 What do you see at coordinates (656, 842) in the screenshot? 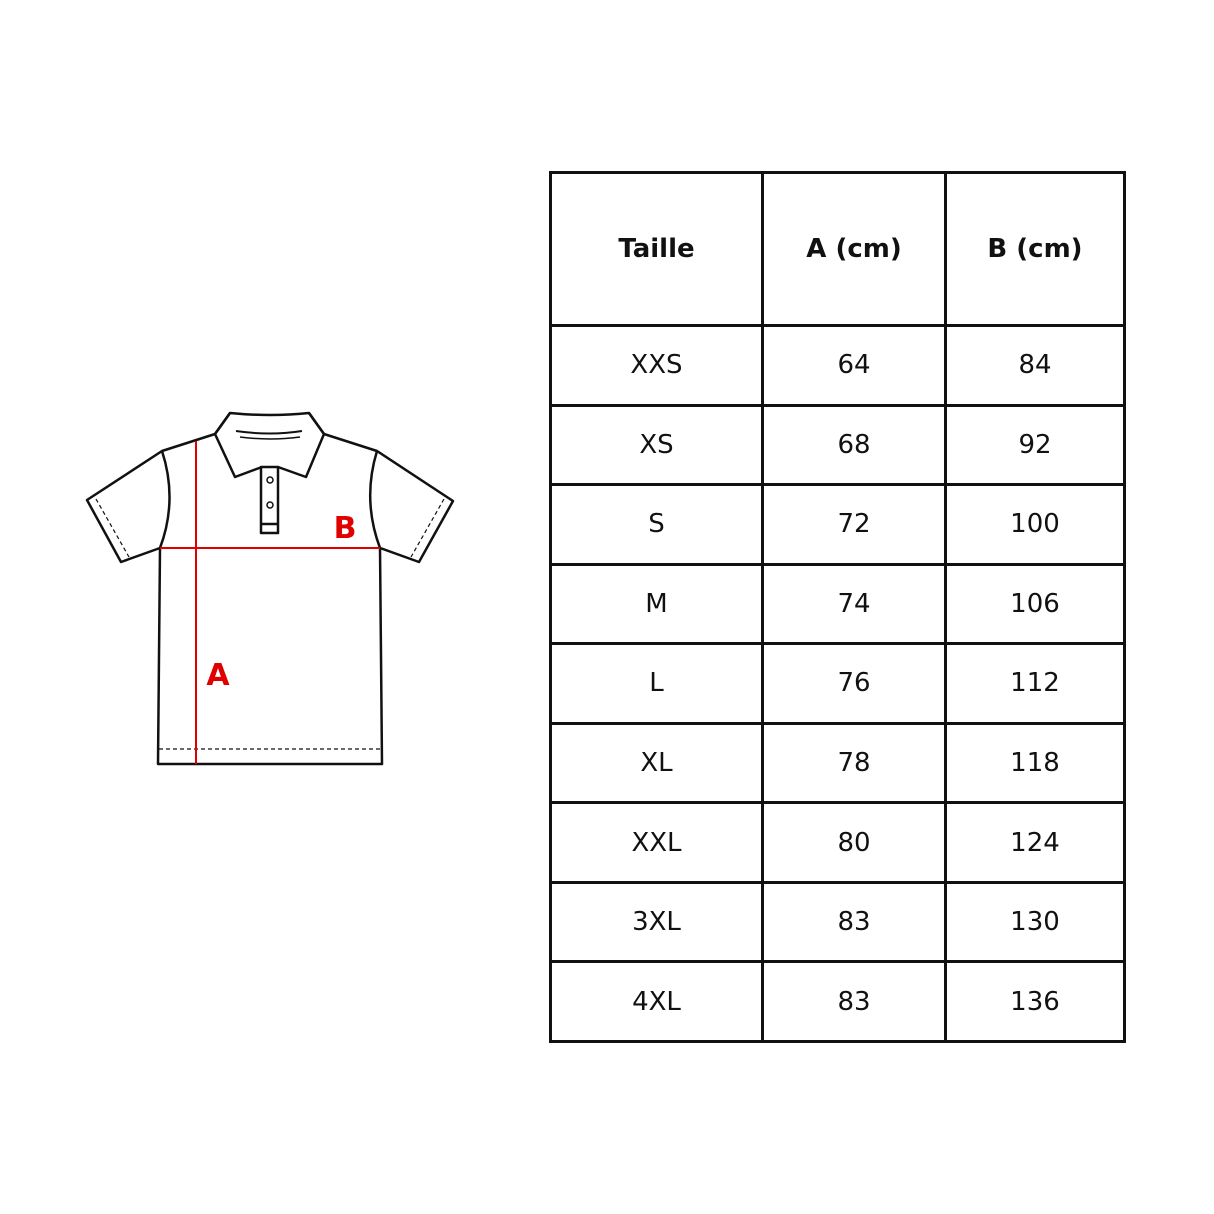
I see `cell-size: XXL` at bounding box center [656, 842].